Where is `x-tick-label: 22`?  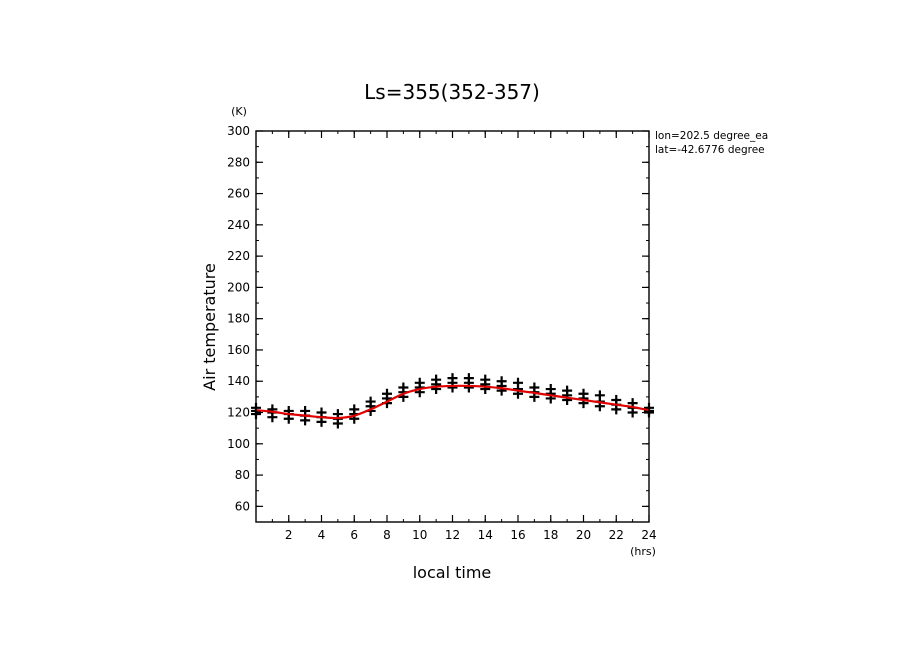 x-tick-label: 22 is located at coordinates (616, 535).